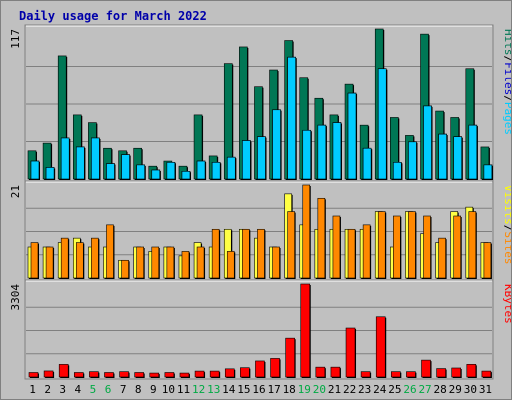 The image size is (512, 400). Describe the element at coordinates (32, 389) in the screenshot. I see `x-tick-label: 1` at that location.